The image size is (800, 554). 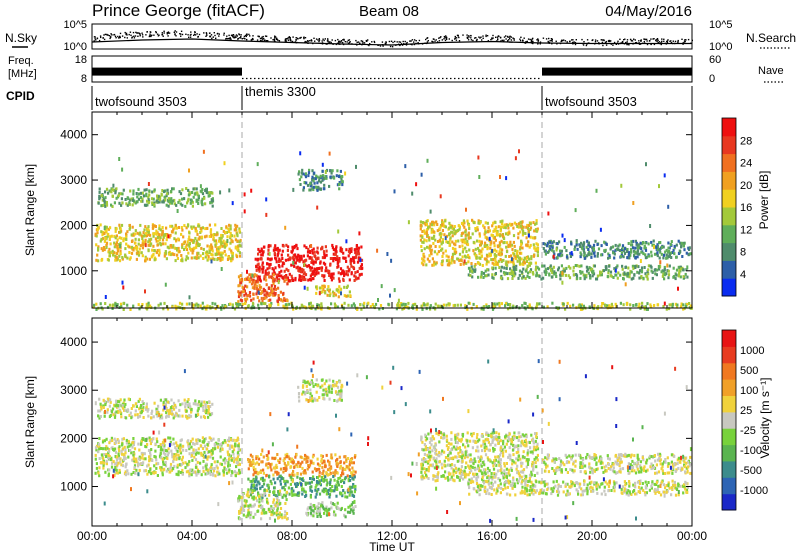 What do you see at coordinates (20, 96) in the screenshot?
I see `cpid-label: CPID` at bounding box center [20, 96].